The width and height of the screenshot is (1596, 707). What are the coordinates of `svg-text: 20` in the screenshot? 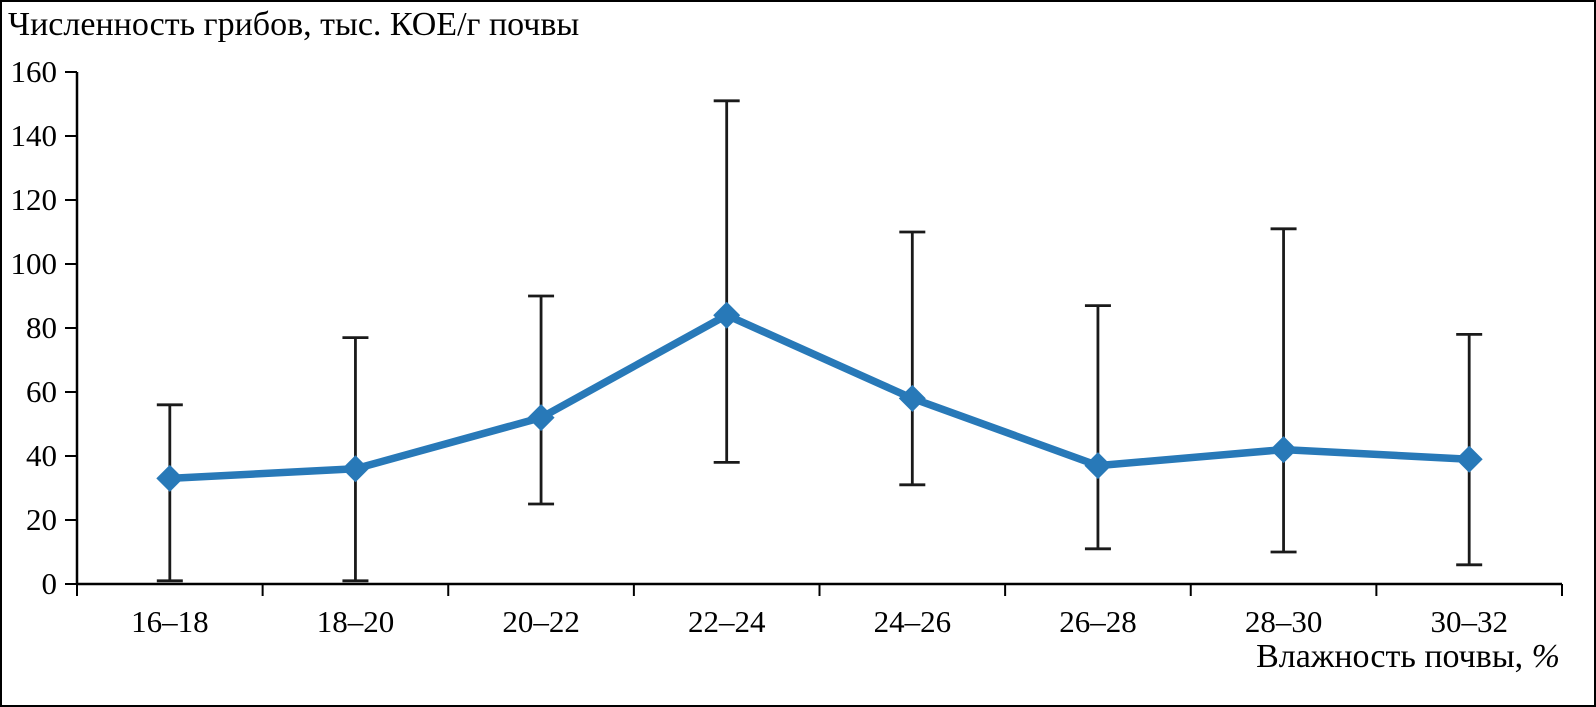 It's located at (41, 519).